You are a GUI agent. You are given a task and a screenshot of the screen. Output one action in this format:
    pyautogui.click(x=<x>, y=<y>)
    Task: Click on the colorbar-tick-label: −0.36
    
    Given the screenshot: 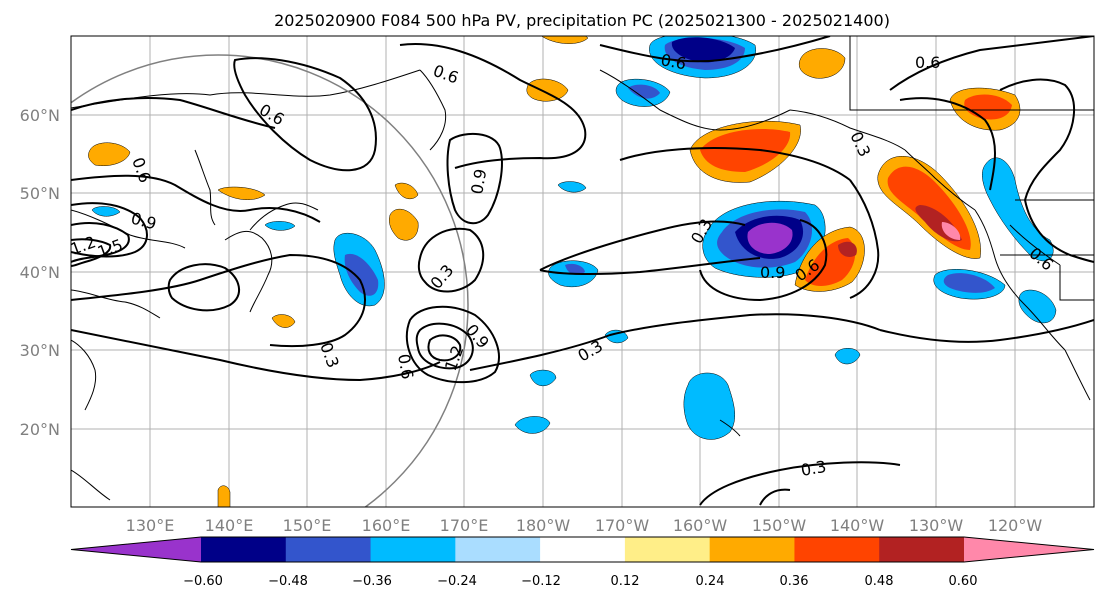 What is the action you would take?
    pyautogui.click(x=372, y=581)
    